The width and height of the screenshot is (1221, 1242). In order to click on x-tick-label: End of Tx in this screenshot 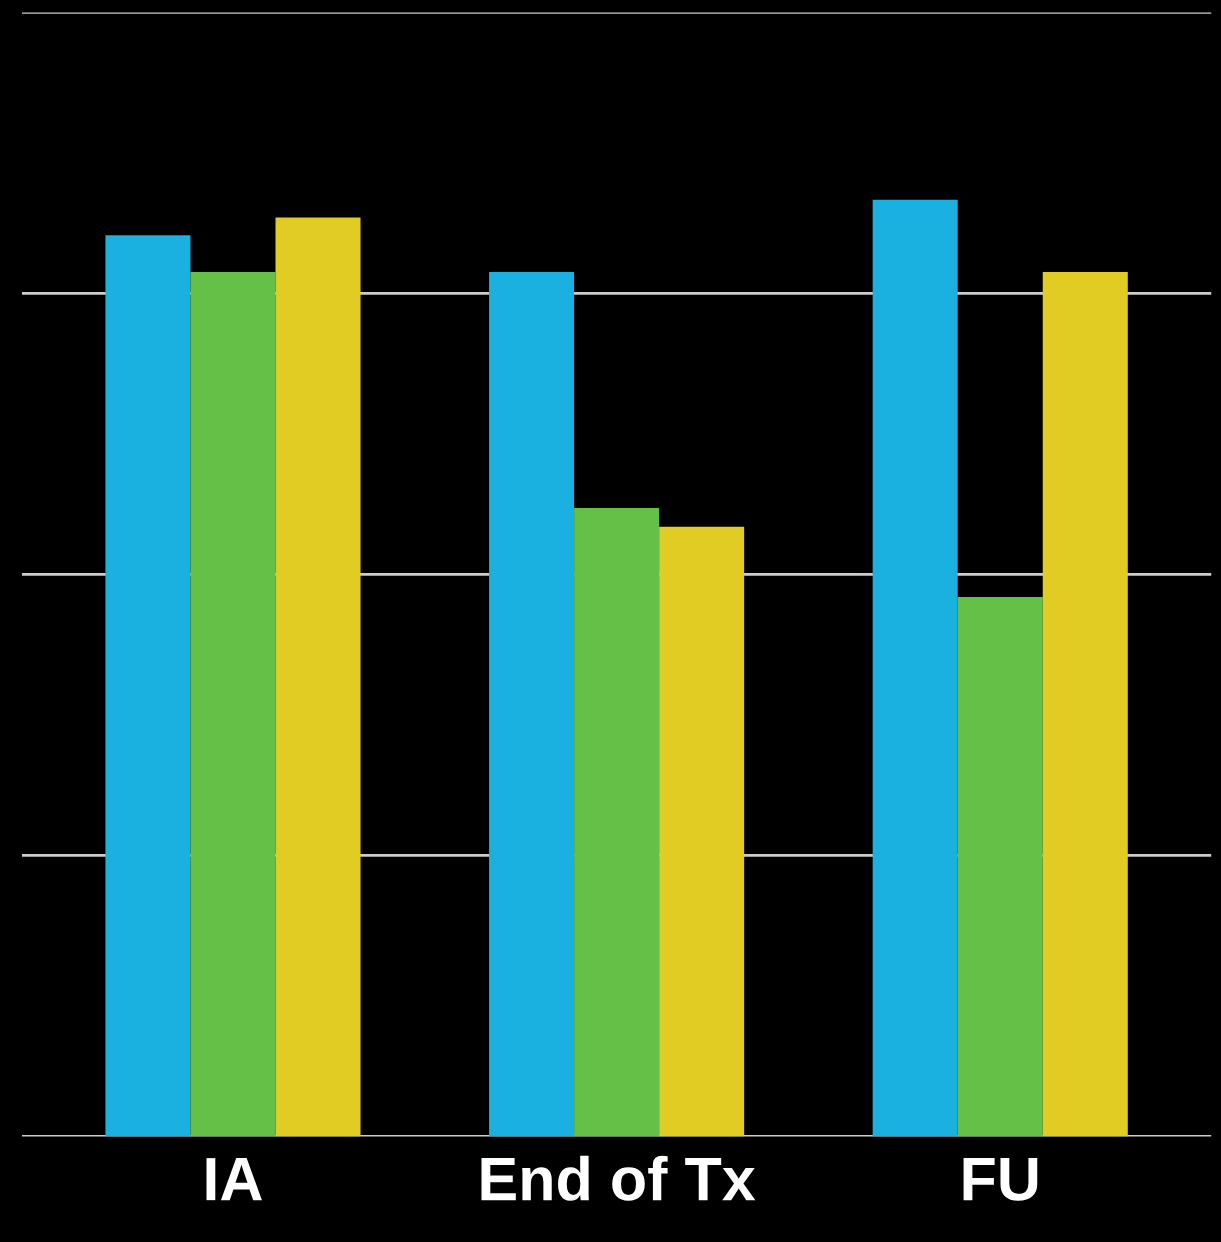, I will do `click(618, 1178)`.